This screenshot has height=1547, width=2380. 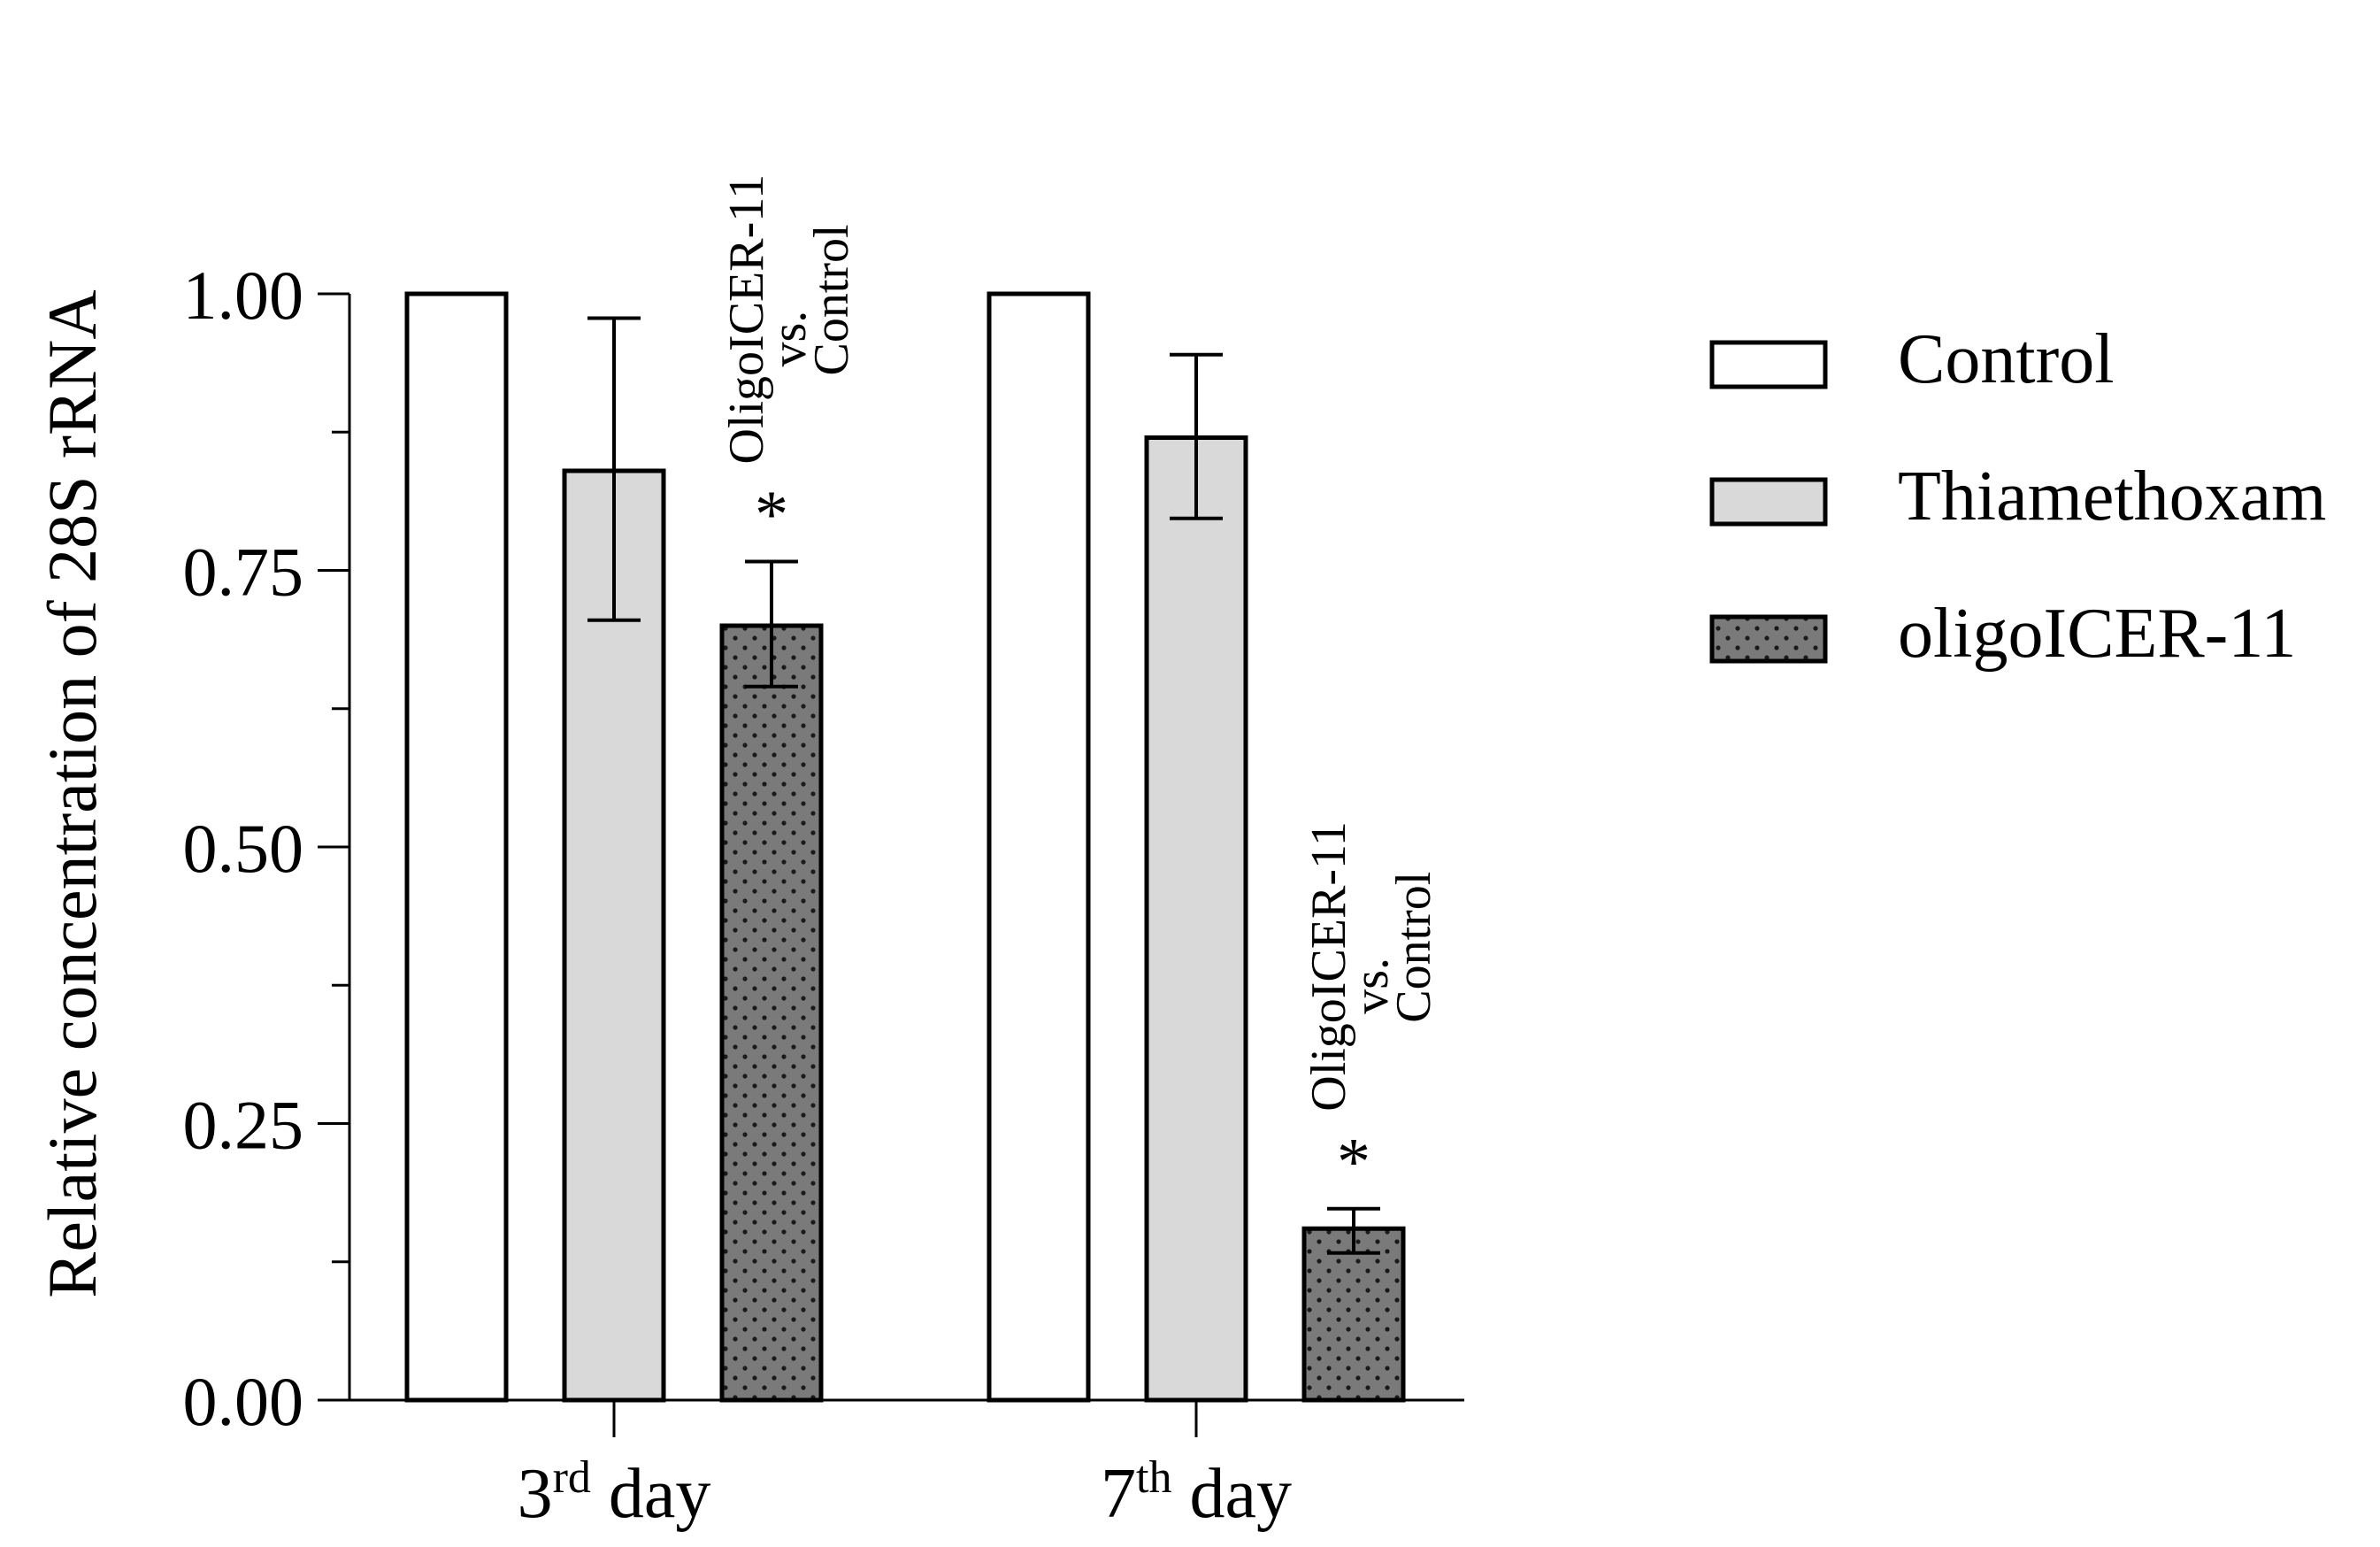 I want to click on y-tick-label: 0.00, so click(x=243, y=1401).